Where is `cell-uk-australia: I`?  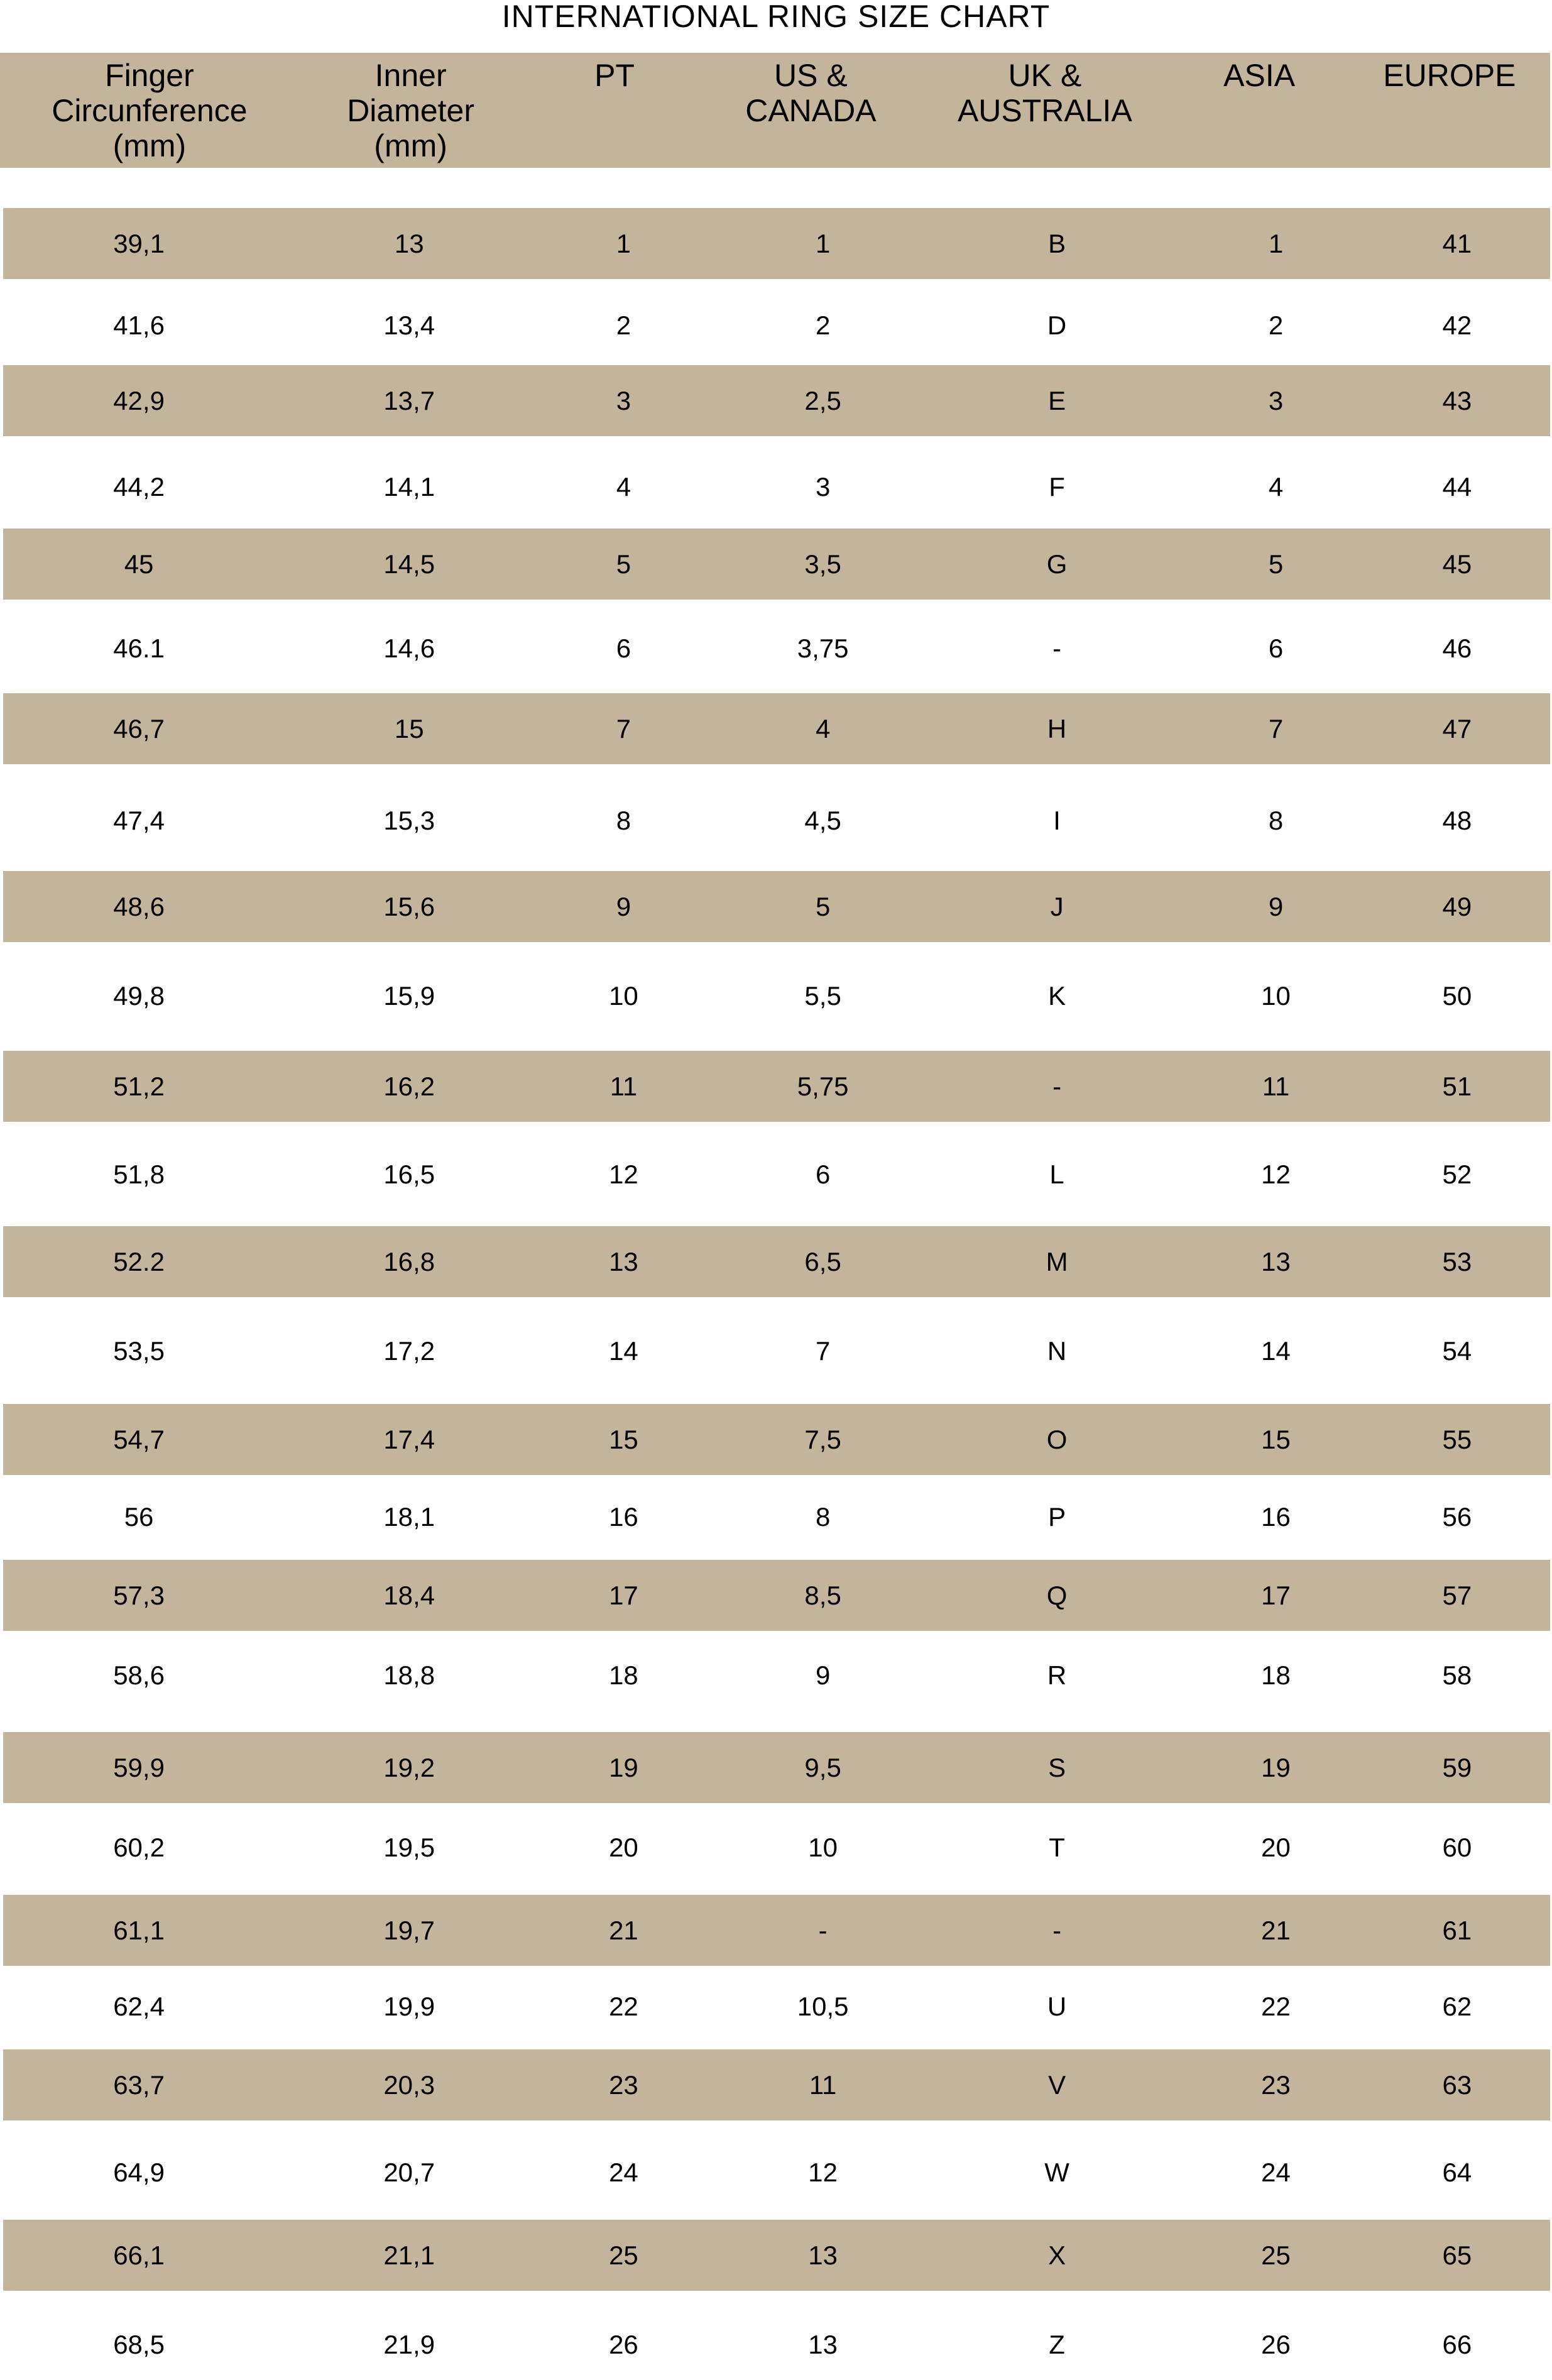
cell-uk-australia: I is located at coordinates (1057, 821).